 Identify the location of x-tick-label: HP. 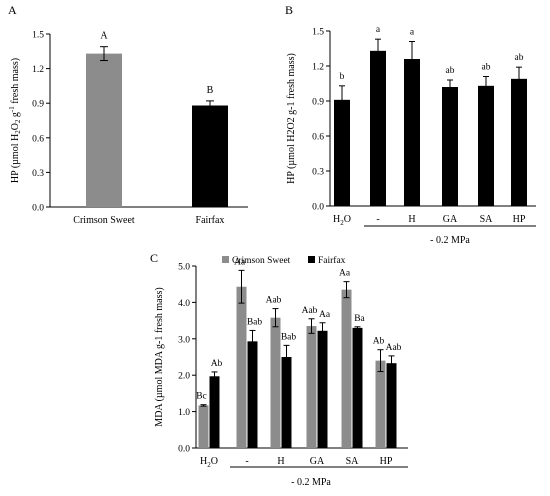
(386, 461).